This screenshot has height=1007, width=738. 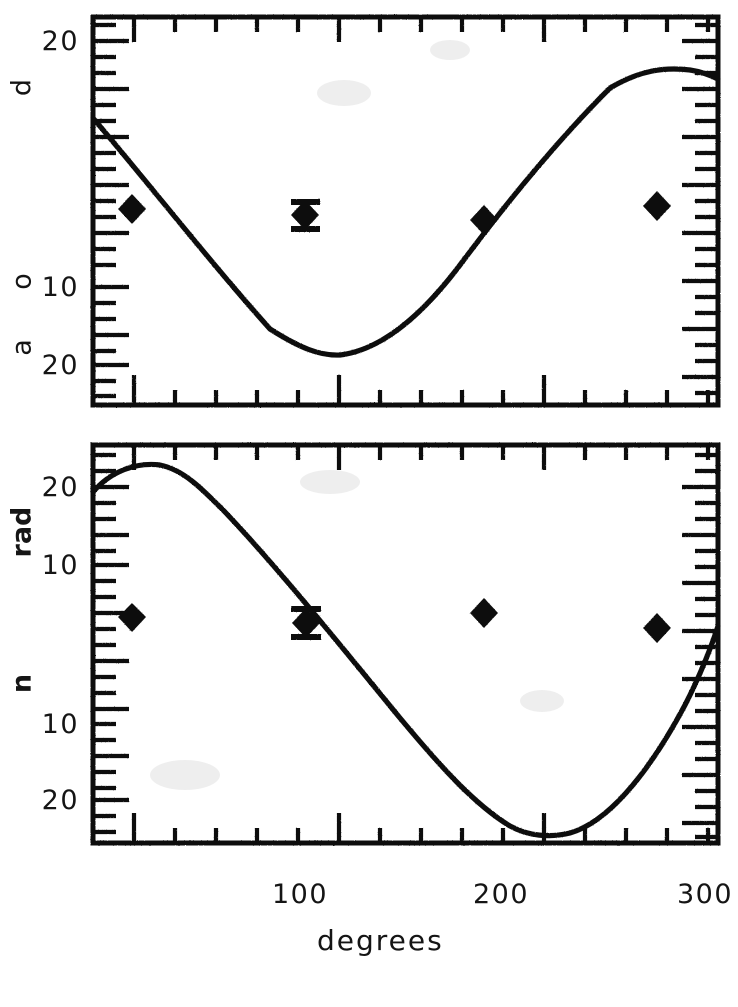 What do you see at coordinates (60, 800) in the screenshot?
I see `bottom-ytick-label-3: 20` at bounding box center [60, 800].